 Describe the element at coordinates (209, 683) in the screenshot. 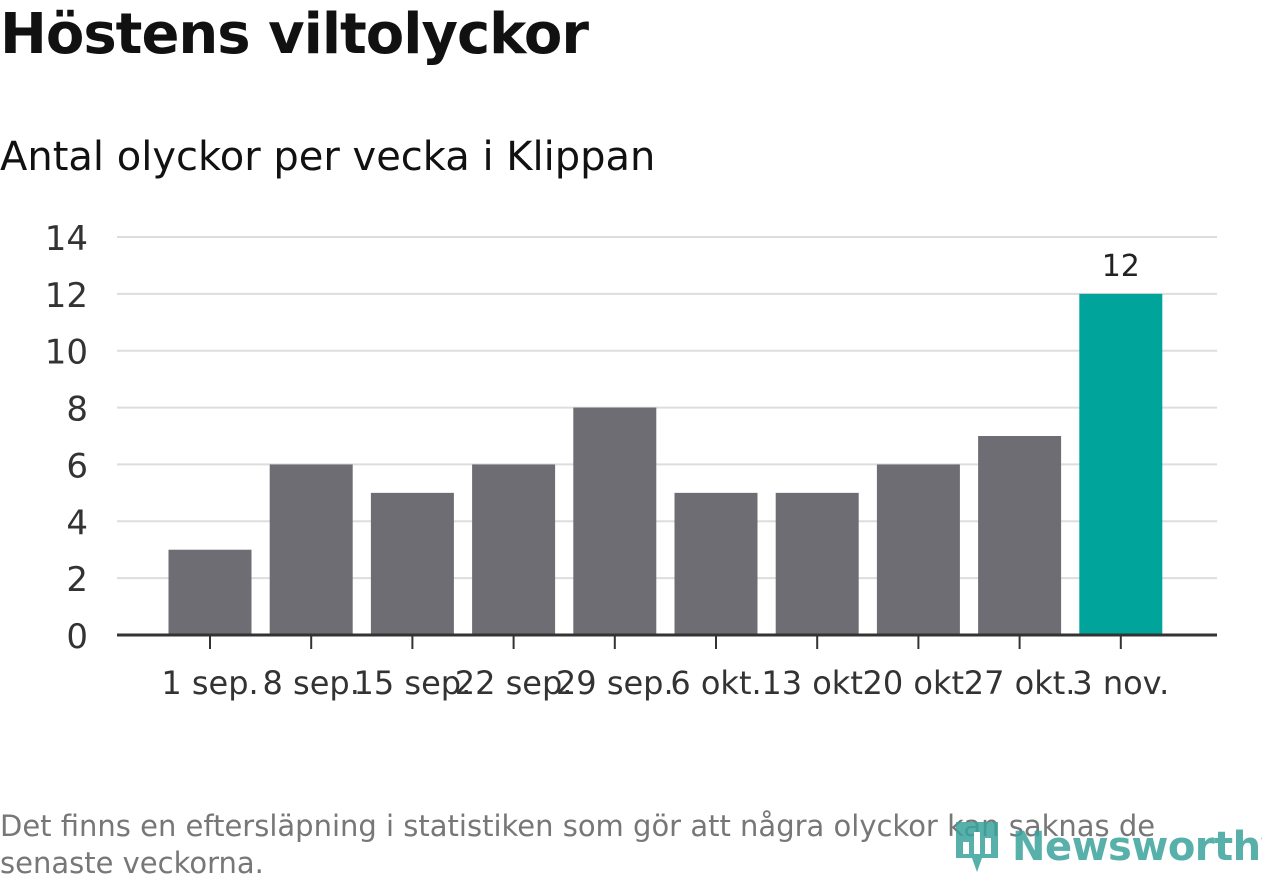

I see `x-tick-label: 1 sep.` at that location.